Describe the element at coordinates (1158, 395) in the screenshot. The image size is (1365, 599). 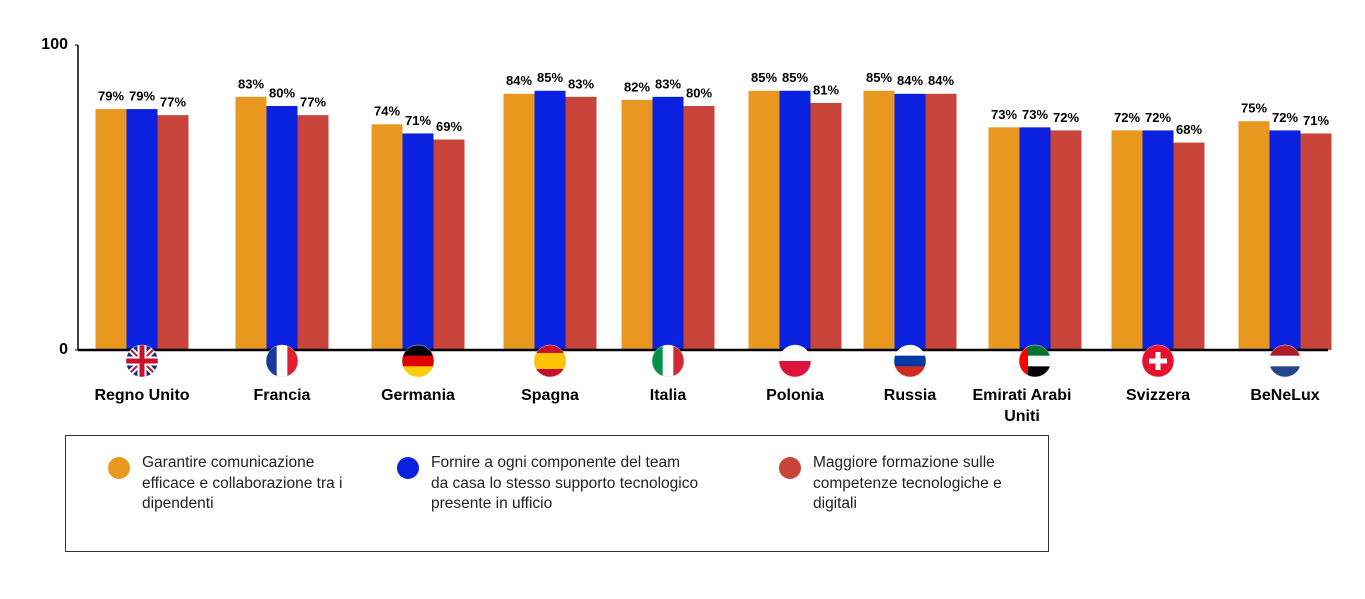
I see `x-tick-label: Svizzera` at that location.